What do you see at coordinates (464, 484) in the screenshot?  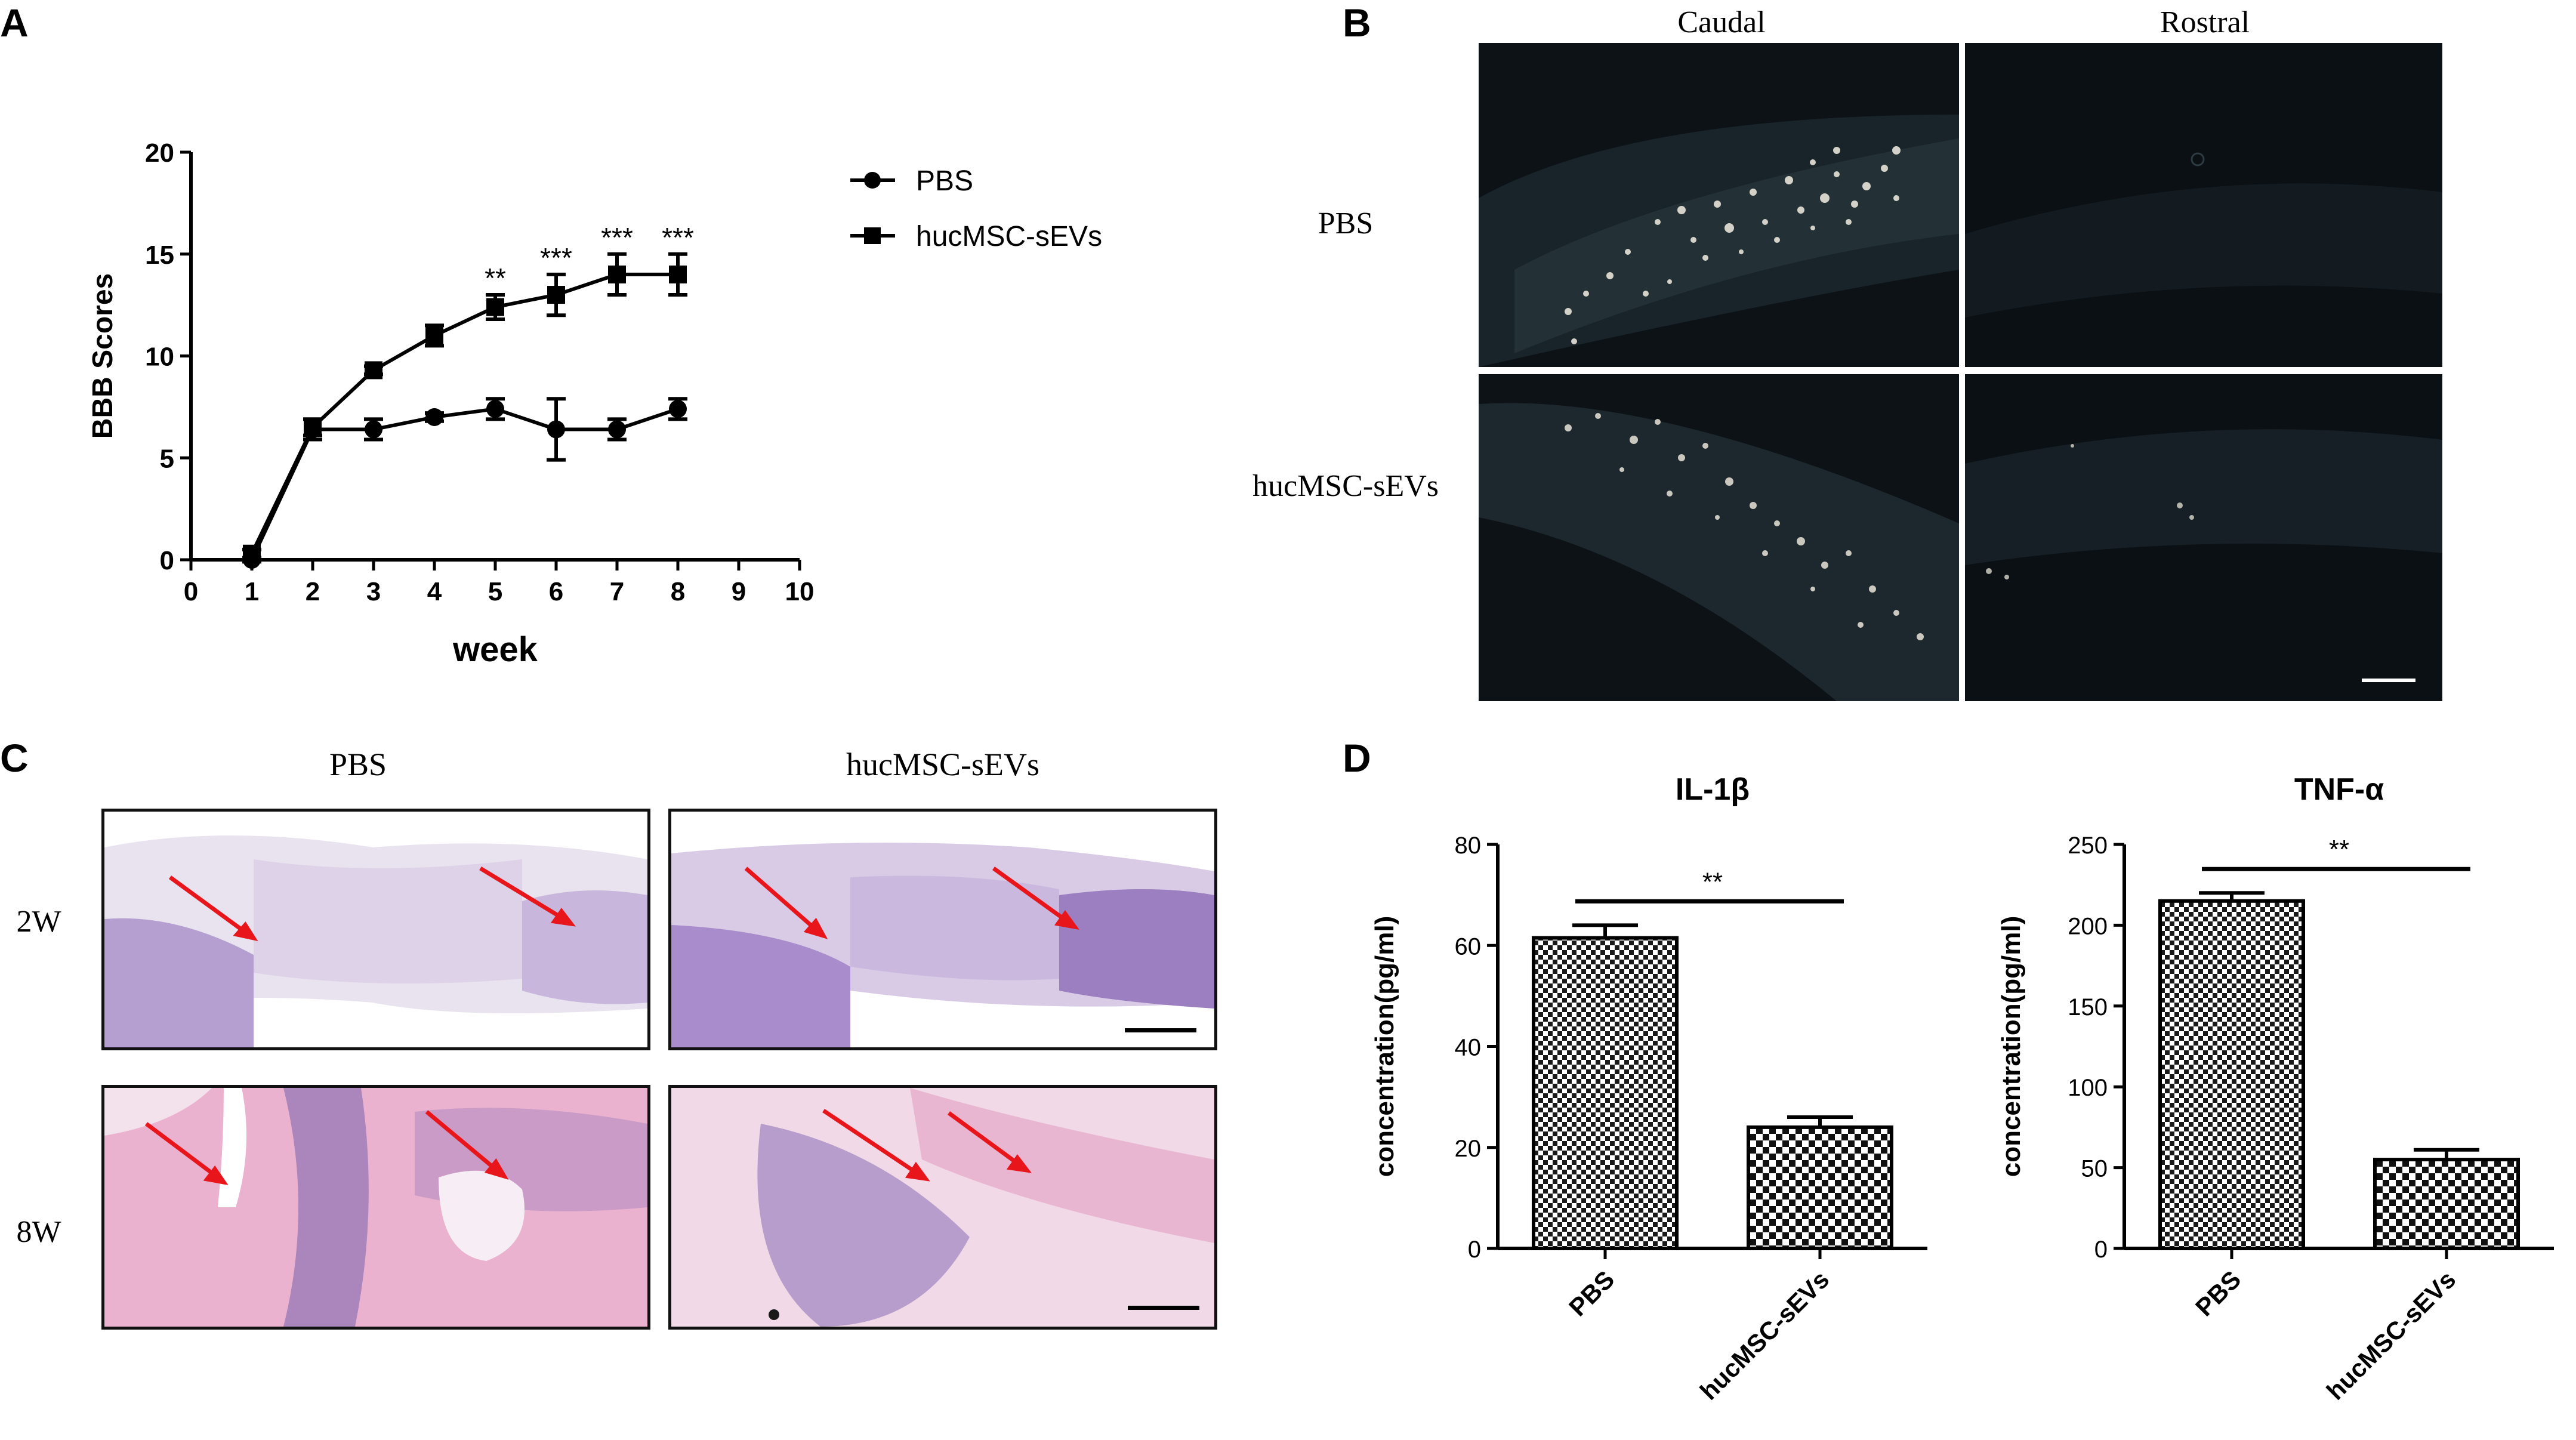 I see `series-line-pbs` at bounding box center [464, 484].